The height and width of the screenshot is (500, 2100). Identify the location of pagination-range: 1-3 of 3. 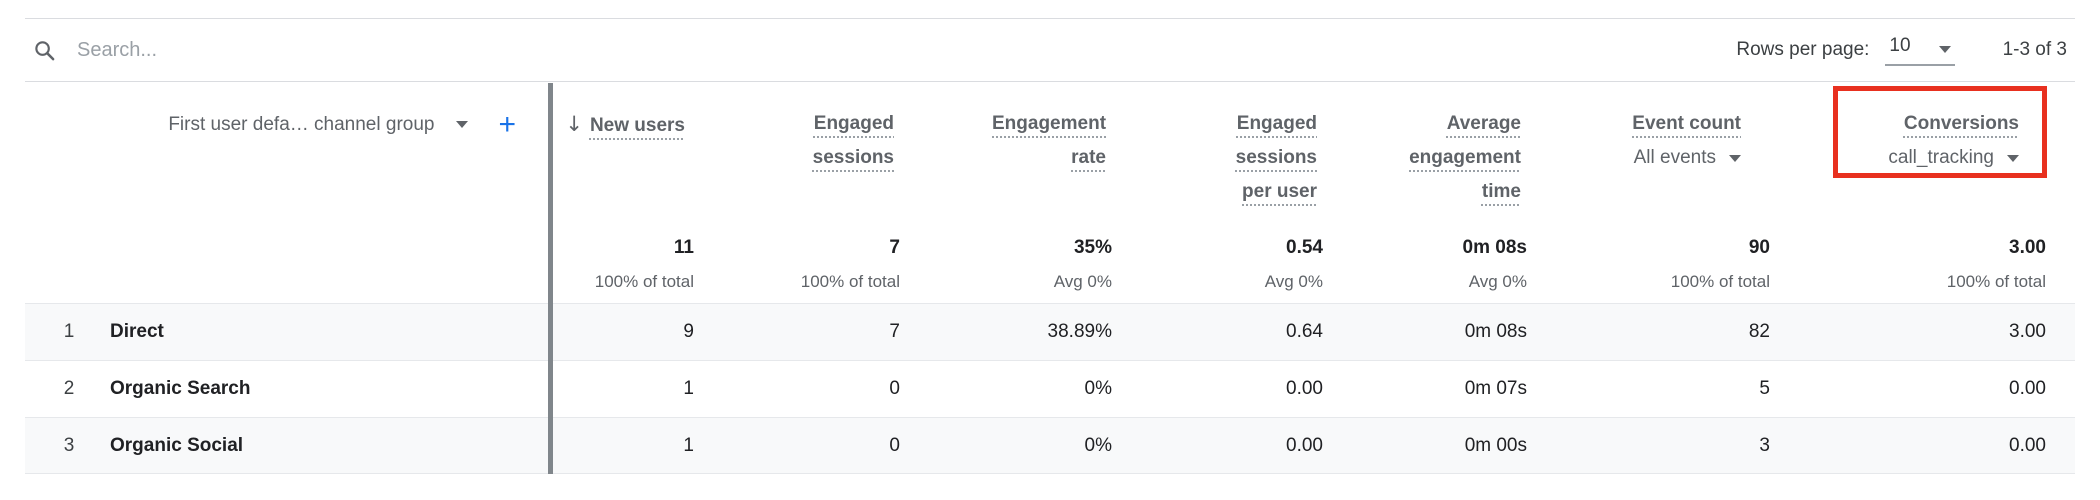
(2034, 49).